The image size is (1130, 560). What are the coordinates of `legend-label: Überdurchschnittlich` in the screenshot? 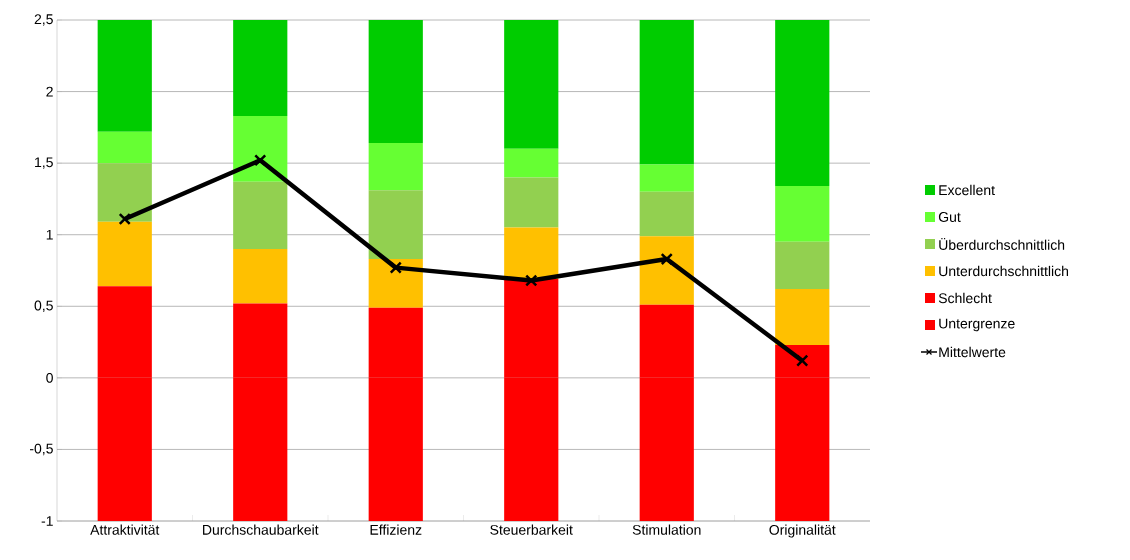 It's located at (1002, 244).